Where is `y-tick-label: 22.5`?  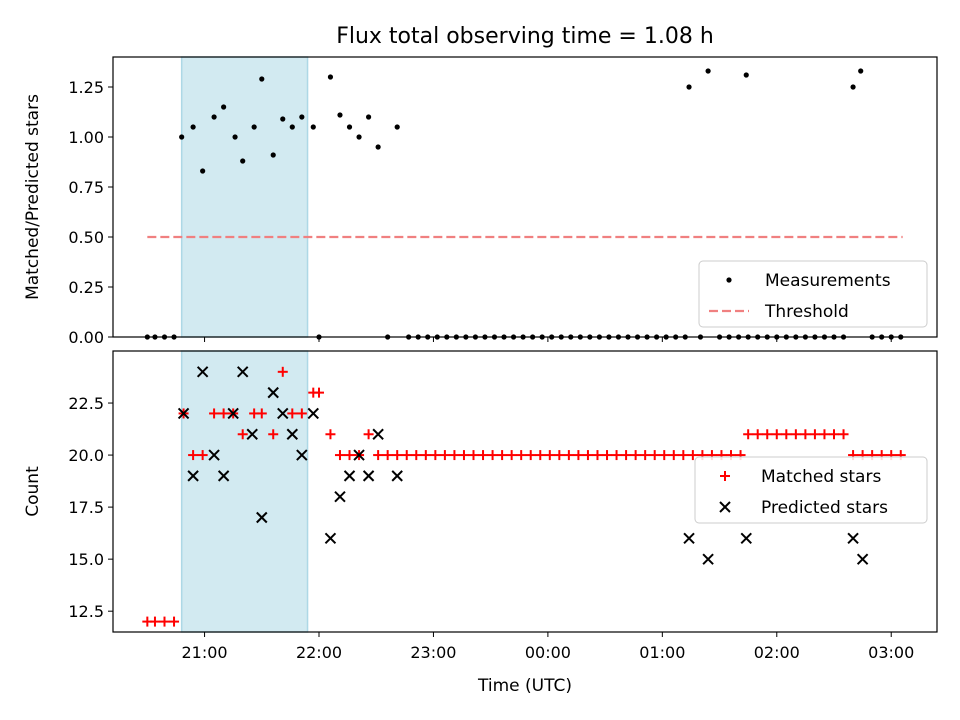 y-tick-label: 22.5 is located at coordinates (86, 403).